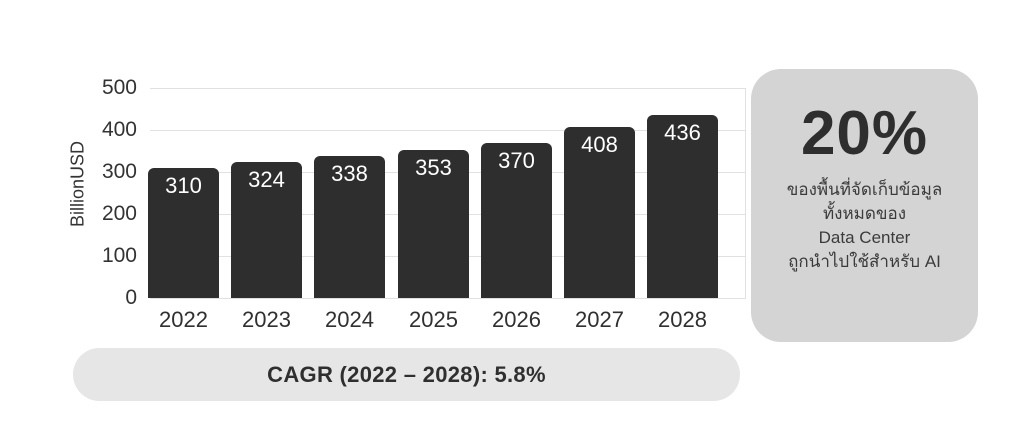  I want to click on bar: 436, so click(682, 206).